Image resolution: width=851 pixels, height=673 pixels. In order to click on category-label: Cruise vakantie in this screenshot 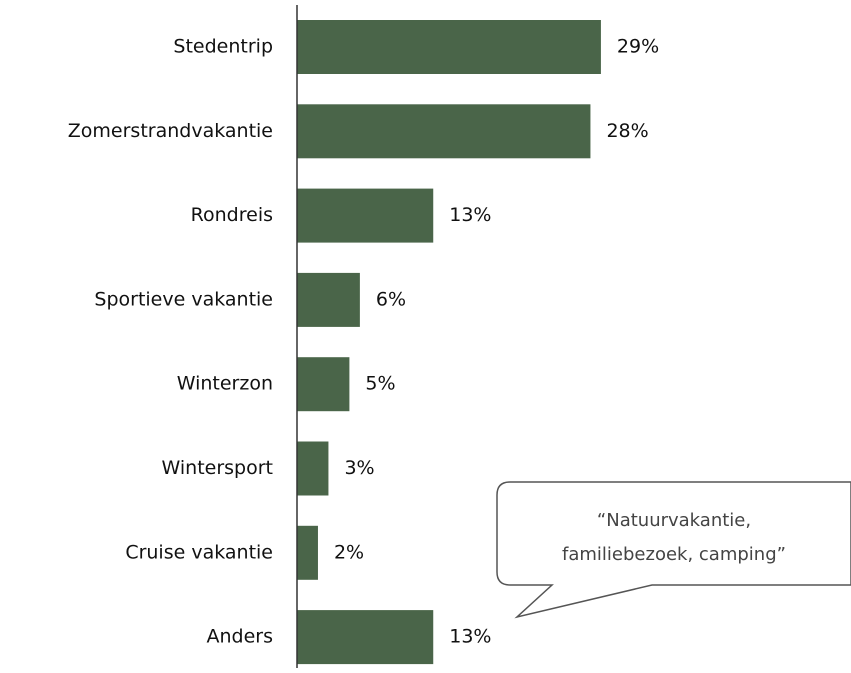, I will do `click(199, 552)`.